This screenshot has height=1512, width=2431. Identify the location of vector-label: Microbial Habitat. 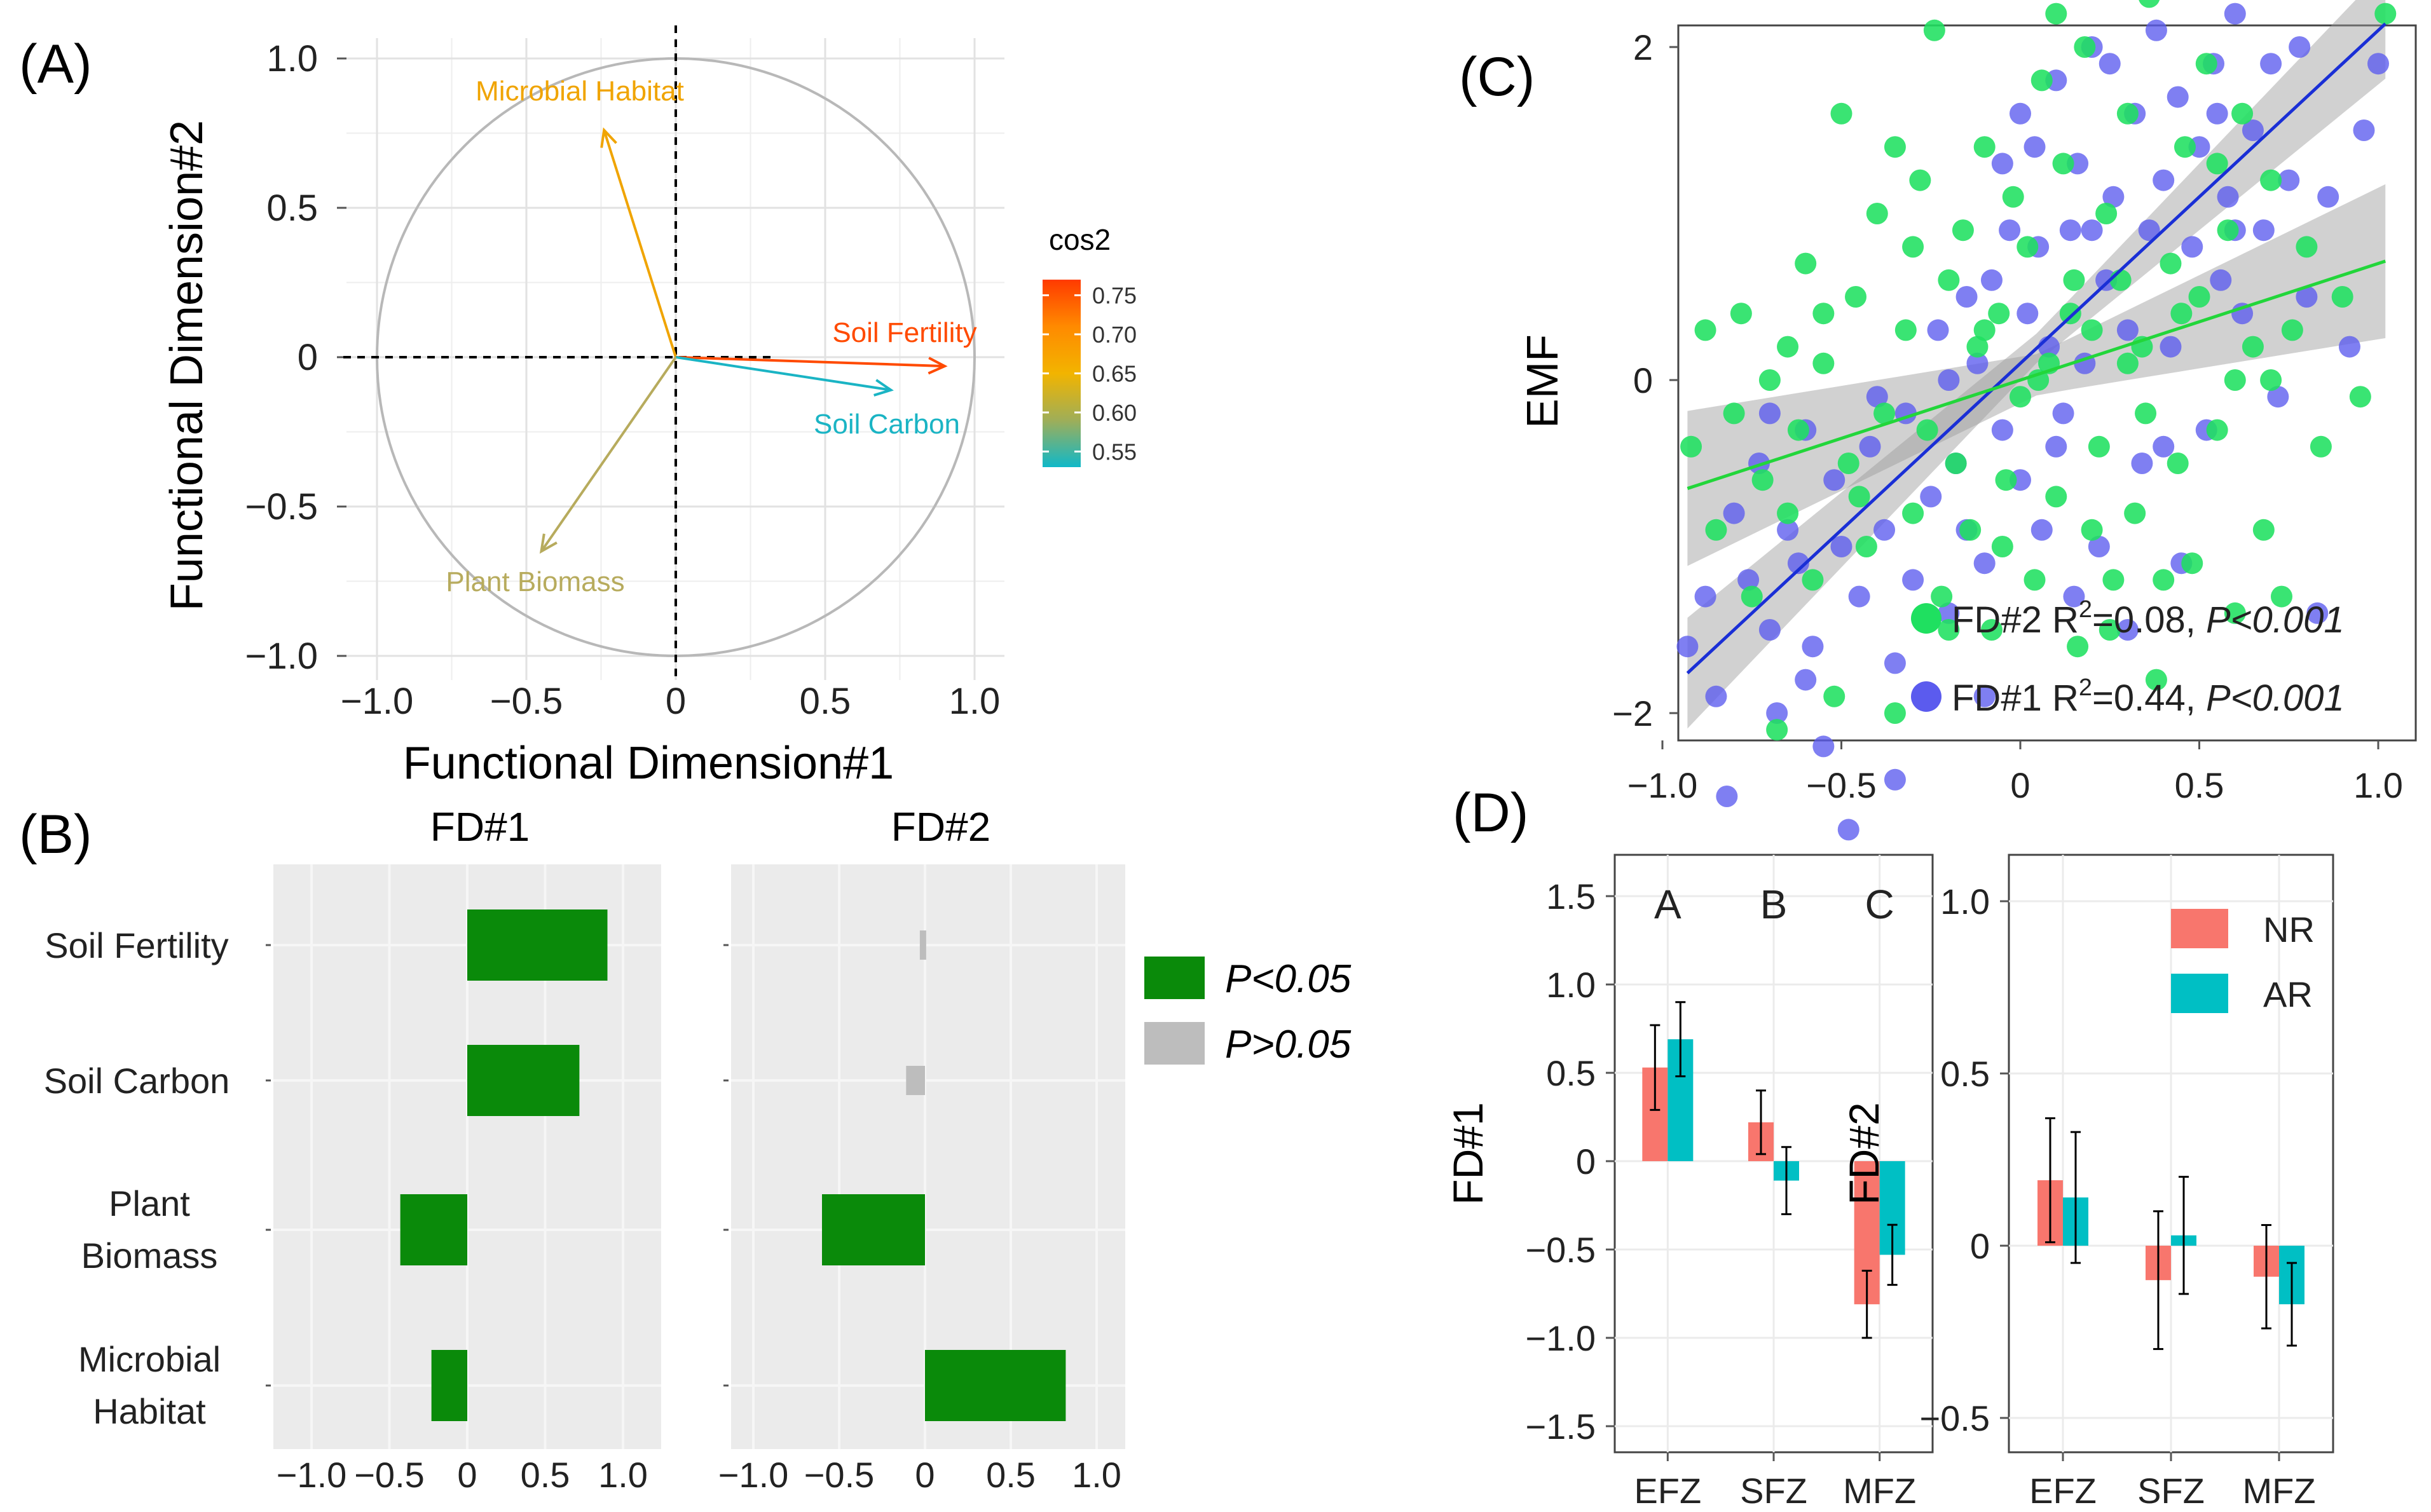
(580, 91).